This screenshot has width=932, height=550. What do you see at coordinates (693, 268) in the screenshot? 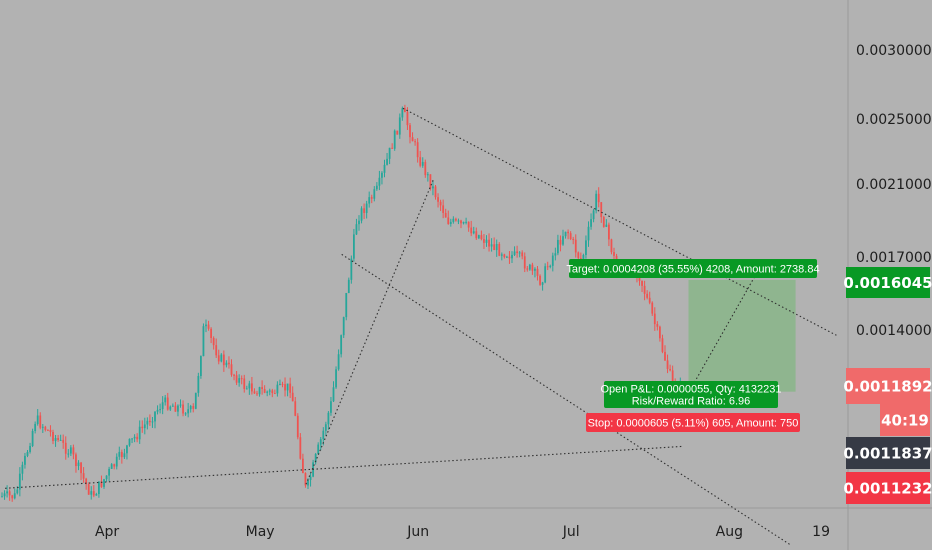
I see `target-box` at bounding box center [693, 268].